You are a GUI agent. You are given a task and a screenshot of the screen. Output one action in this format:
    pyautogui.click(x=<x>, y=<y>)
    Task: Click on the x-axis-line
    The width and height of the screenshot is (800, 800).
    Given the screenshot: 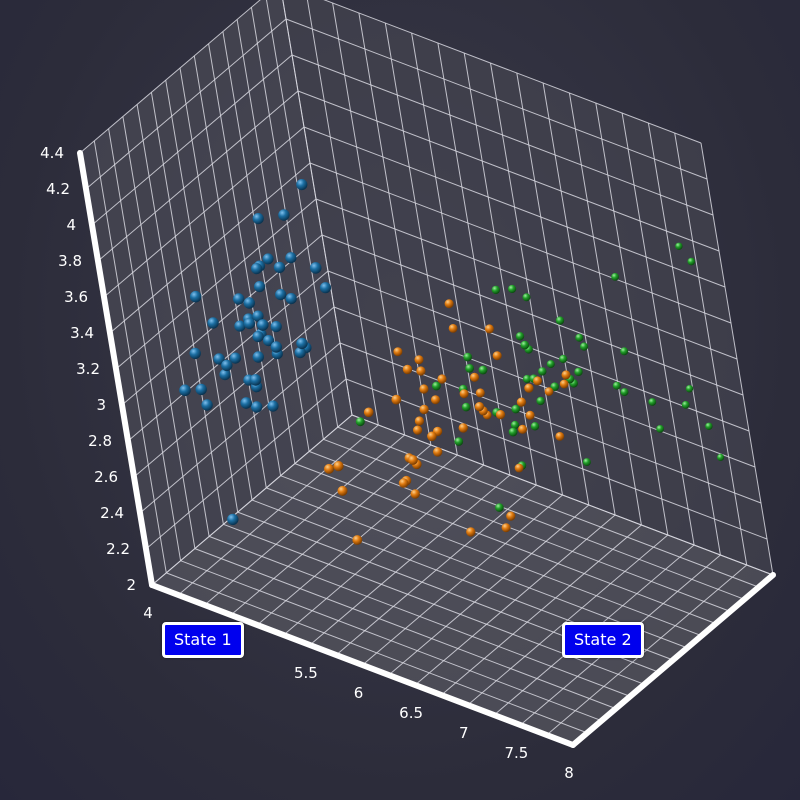 What is the action you would take?
    pyautogui.click(x=362, y=665)
    